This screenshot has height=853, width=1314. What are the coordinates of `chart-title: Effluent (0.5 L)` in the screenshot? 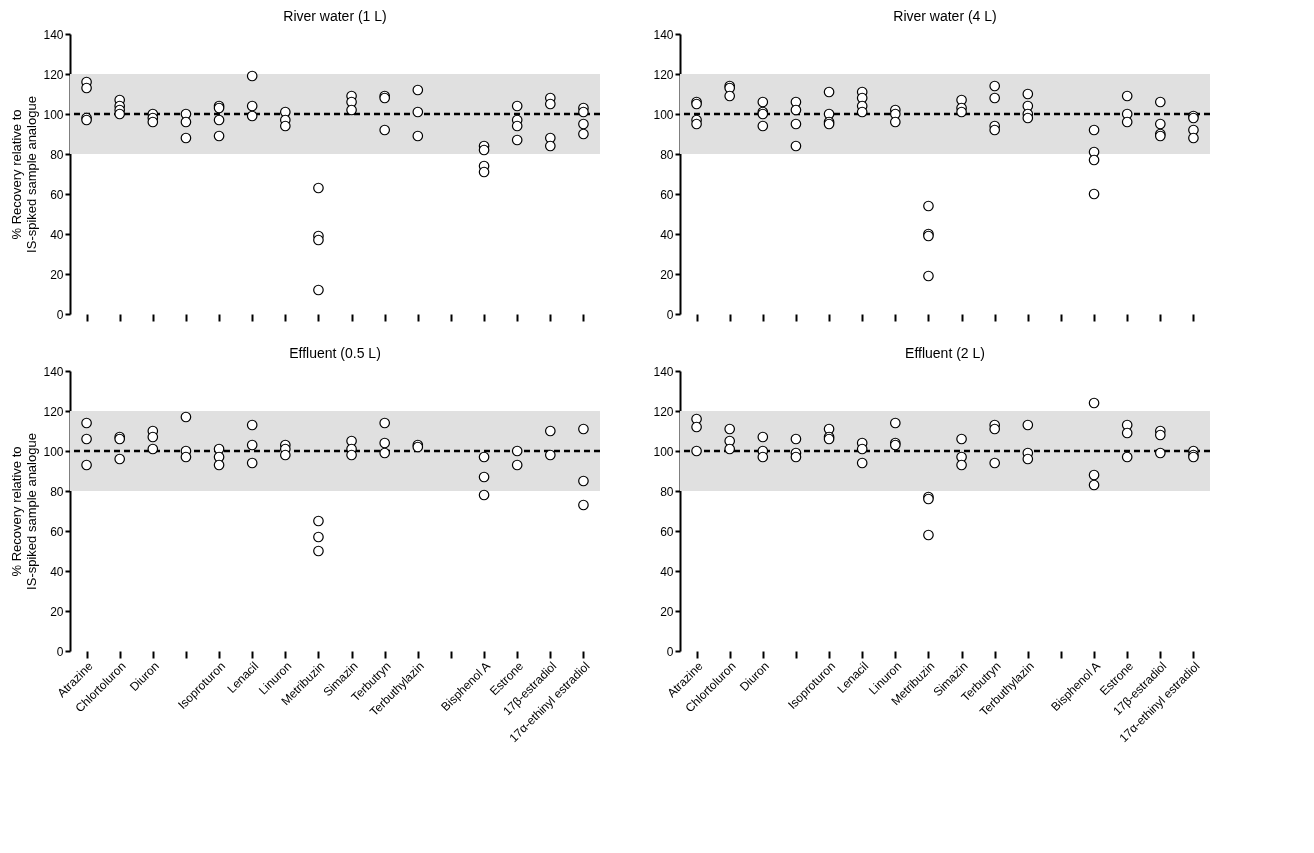 It's located at (335, 353).